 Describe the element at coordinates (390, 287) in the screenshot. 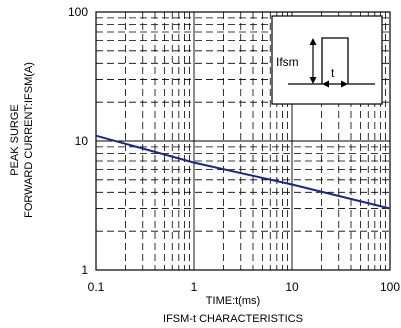

I see `x-tick-label: 100` at that location.